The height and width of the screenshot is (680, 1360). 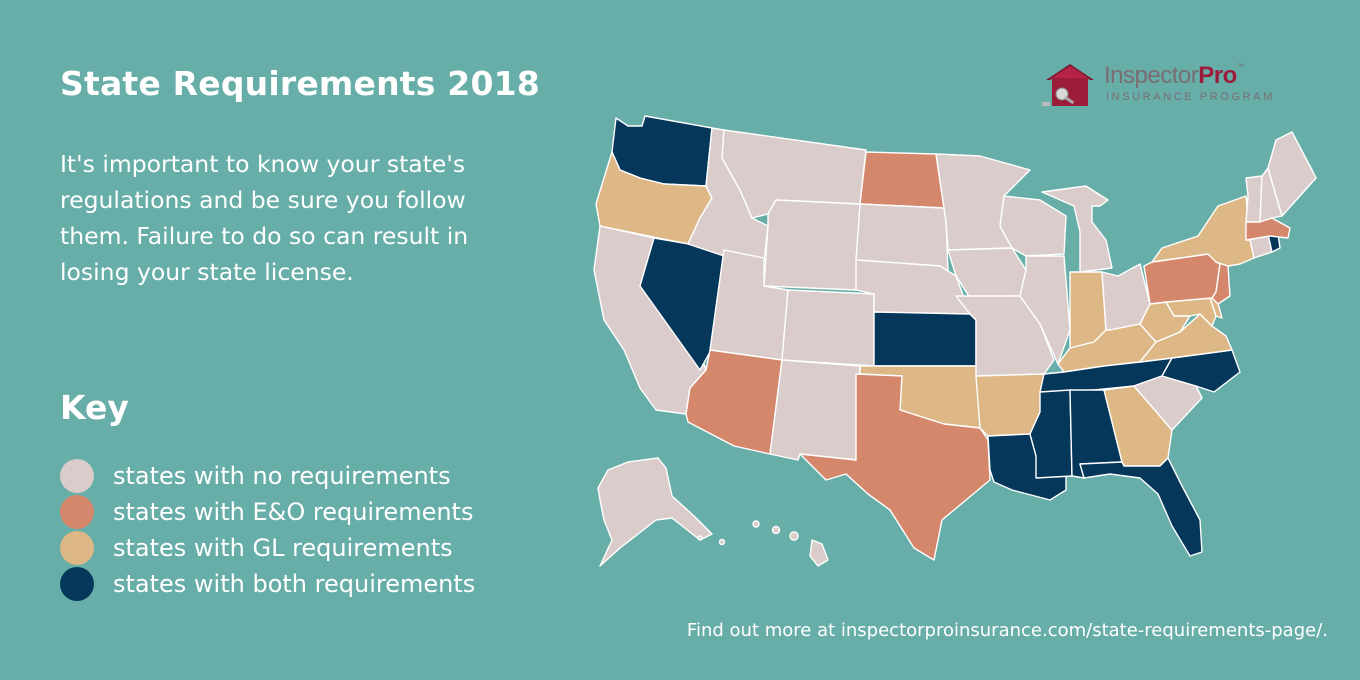 I want to click on legend-swatch-none, so click(x=77, y=476).